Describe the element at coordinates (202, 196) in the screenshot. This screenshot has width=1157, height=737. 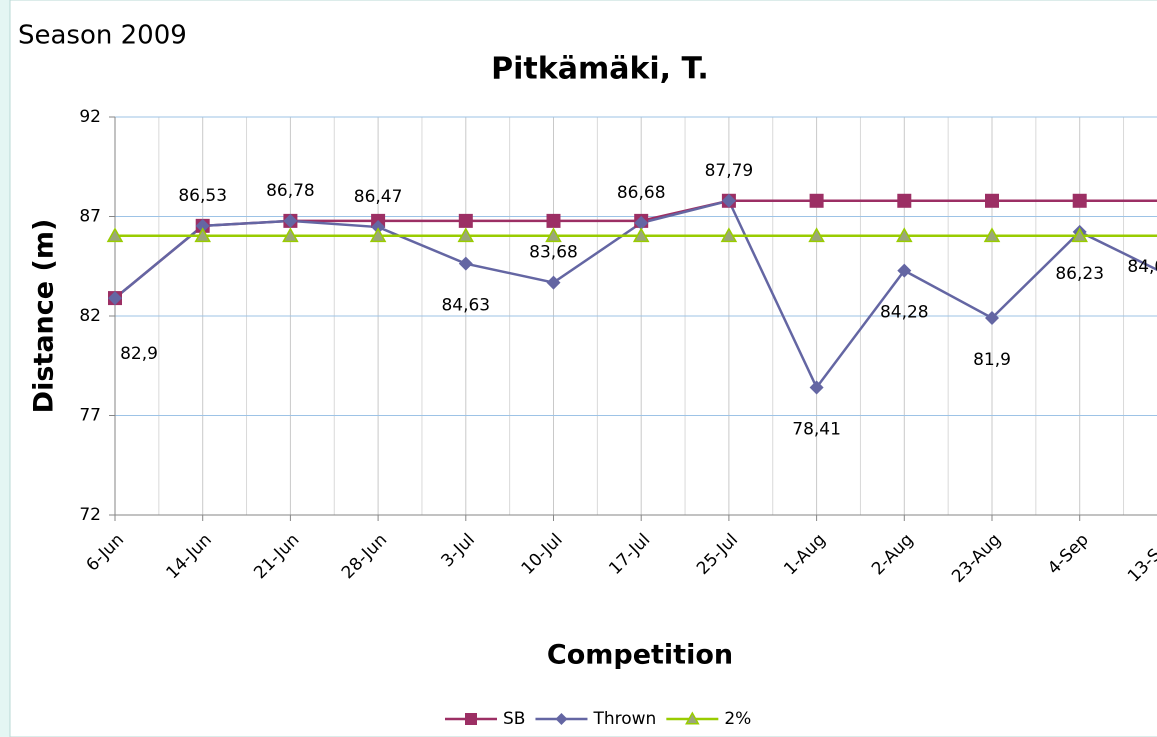
I see `data-label: 86,53` at that location.